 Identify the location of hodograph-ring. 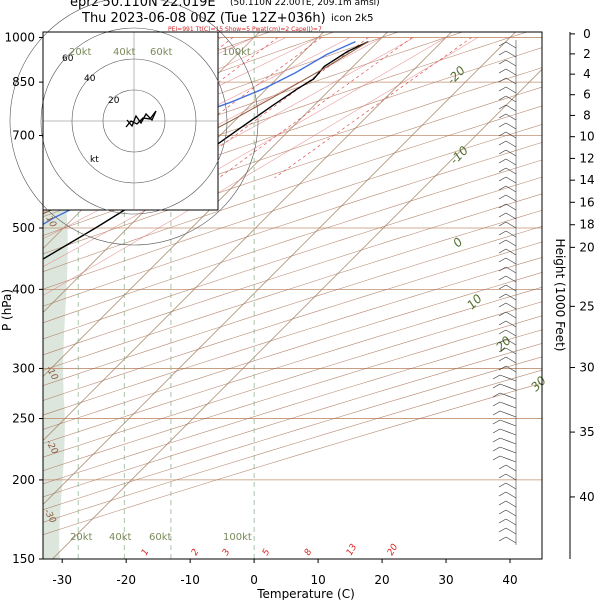
(134, 121).